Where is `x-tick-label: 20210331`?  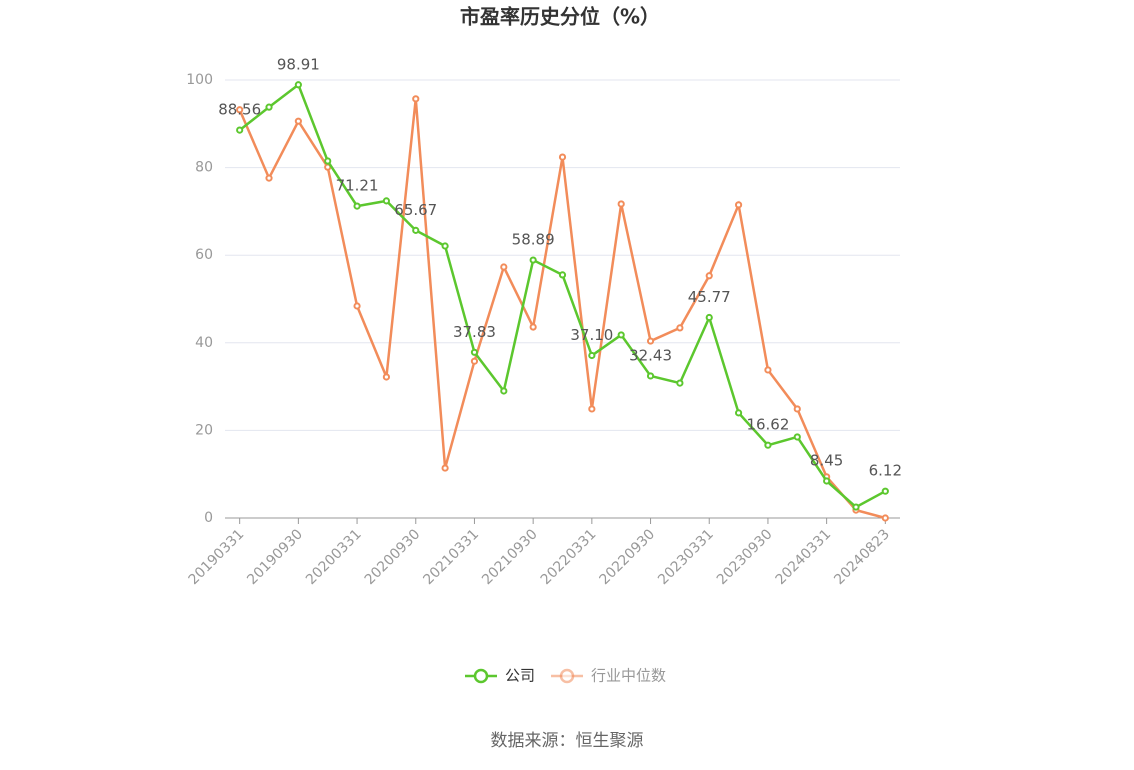
x-tick-label: 20210331 is located at coordinates (451, 557).